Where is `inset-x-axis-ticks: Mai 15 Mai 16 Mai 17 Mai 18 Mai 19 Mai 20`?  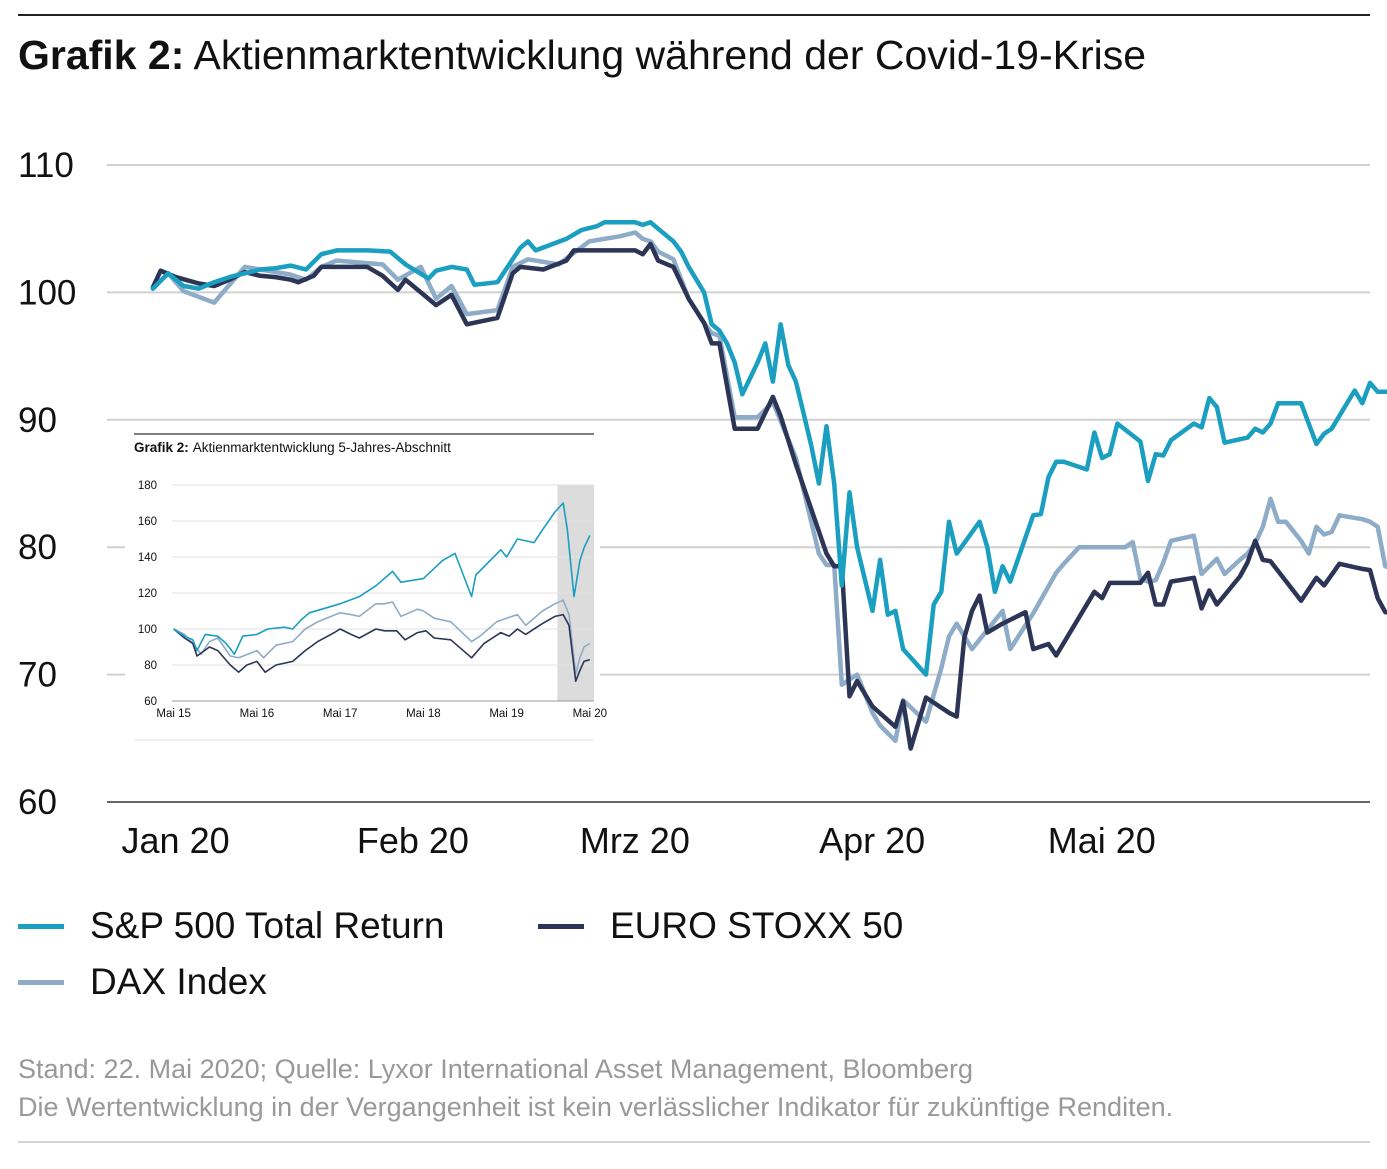
inset-x-axis-ticks: Mai 15 Mai 16 Mai 17 Mai 18 Mai 19 Mai 20 is located at coordinates (381, 714).